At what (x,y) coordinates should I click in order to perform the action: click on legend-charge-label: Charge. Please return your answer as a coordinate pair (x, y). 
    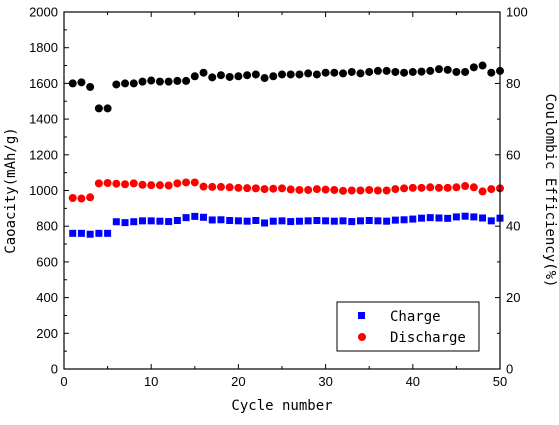
    Looking at the image, I should click on (415, 317).